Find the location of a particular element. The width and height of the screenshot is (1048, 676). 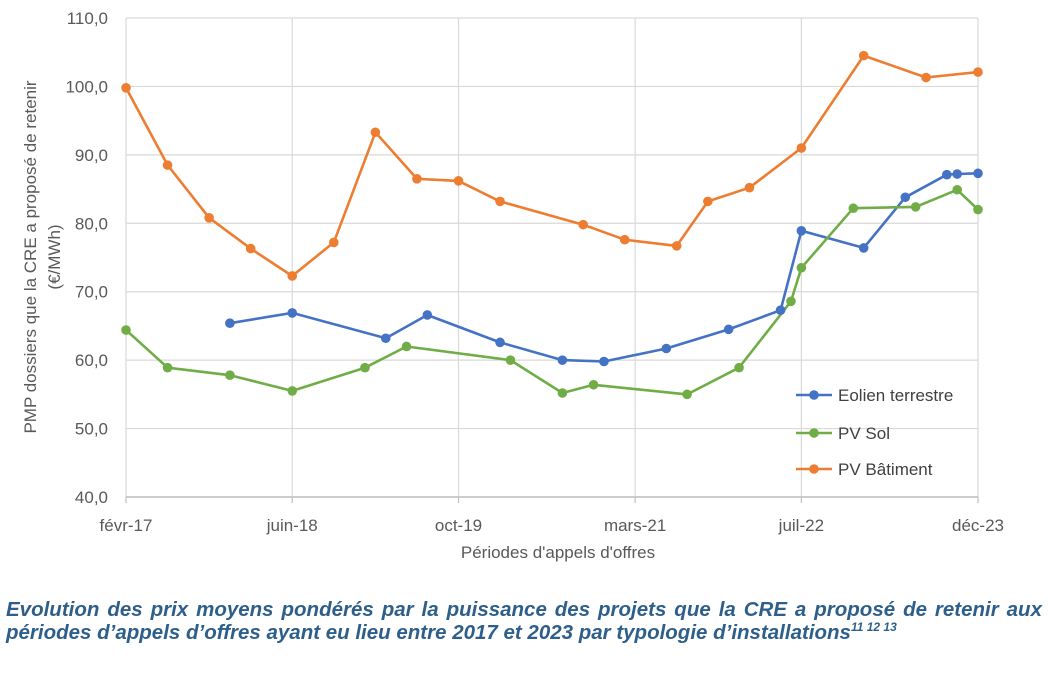

legend: Eolien terrestre PV Sol PV Bâtiment is located at coordinates (874, 432).